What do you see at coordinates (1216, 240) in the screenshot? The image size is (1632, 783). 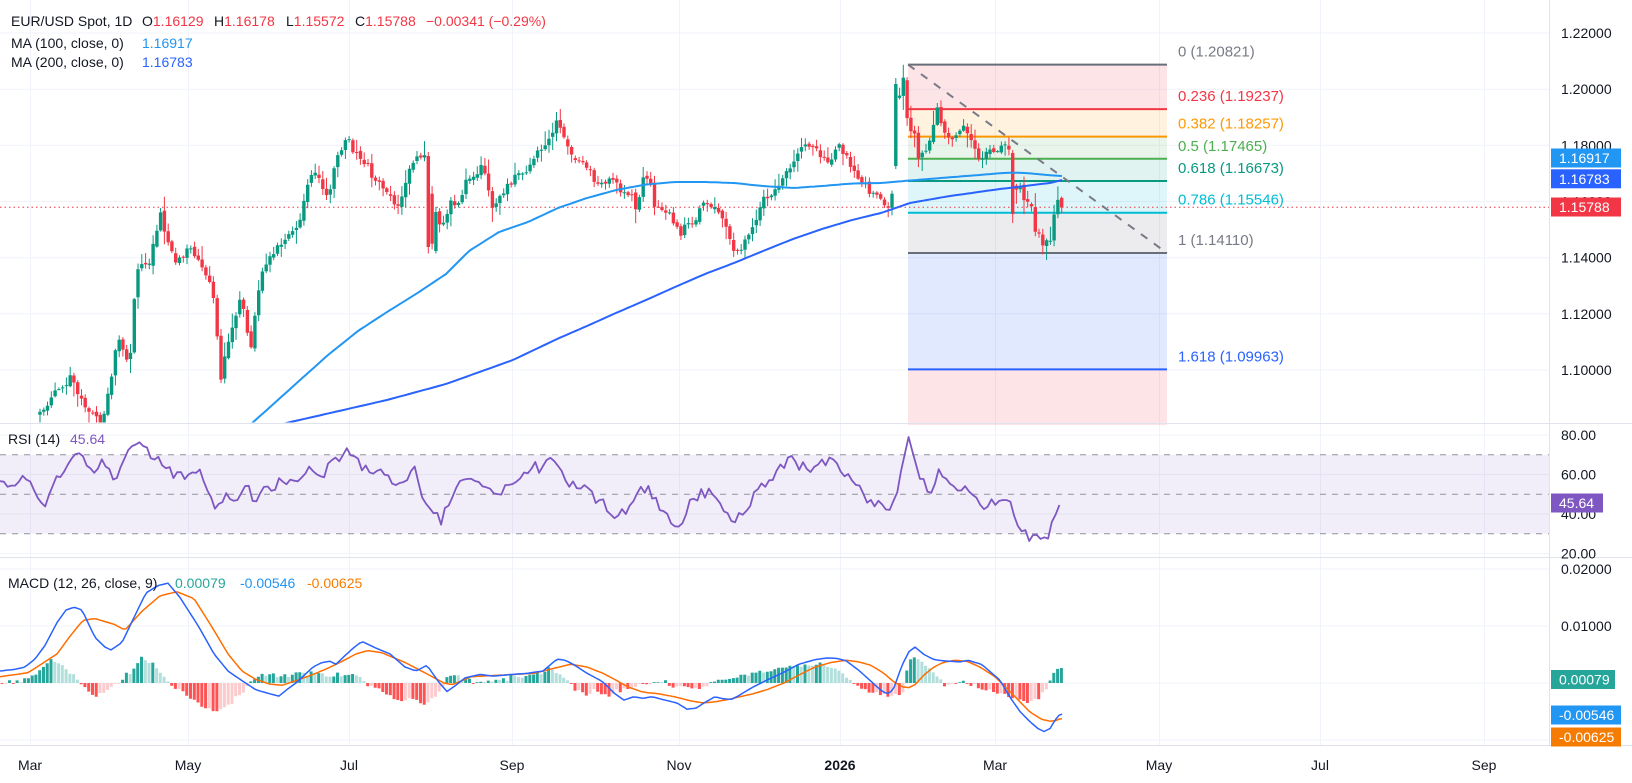 I see `svg-text: 1 (1.14110)` at bounding box center [1216, 240].